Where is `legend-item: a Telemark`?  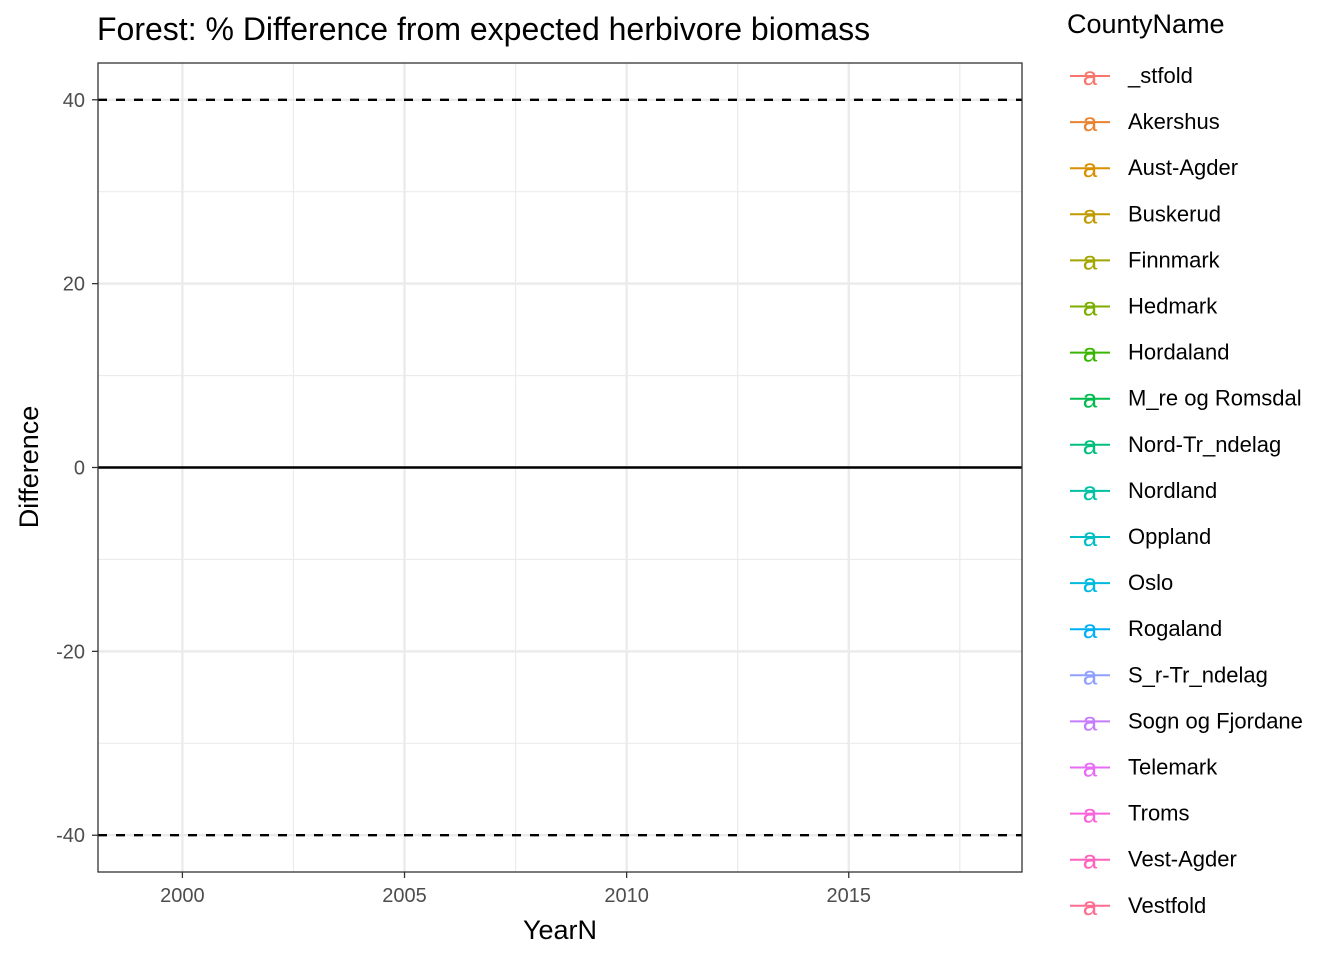
legend-item: a Telemark is located at coordinates (1144, 768).